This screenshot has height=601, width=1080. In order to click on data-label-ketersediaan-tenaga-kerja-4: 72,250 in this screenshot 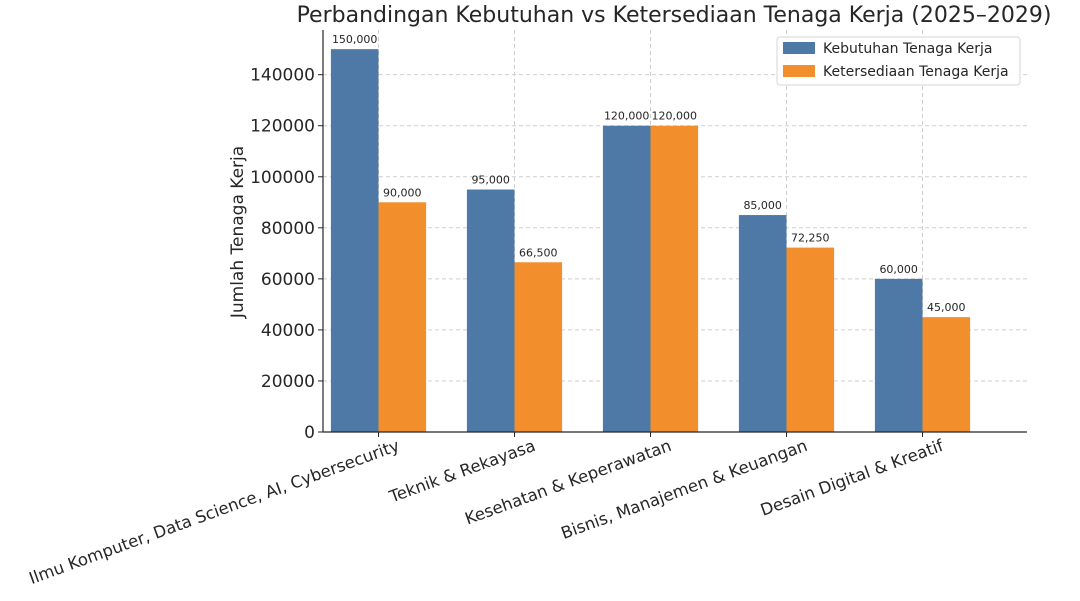, I will do `click(810, 238)`.